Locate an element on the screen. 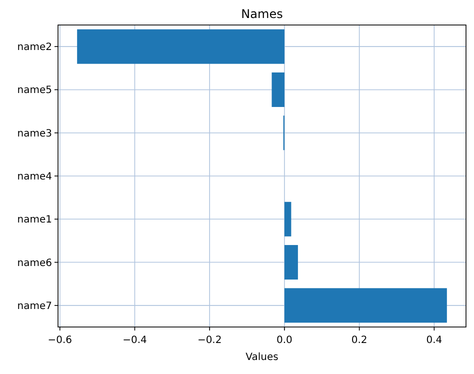 The height and width of the screenshot is (374, 474). y-tick-label: name4 is located at coordinates (34, 177).